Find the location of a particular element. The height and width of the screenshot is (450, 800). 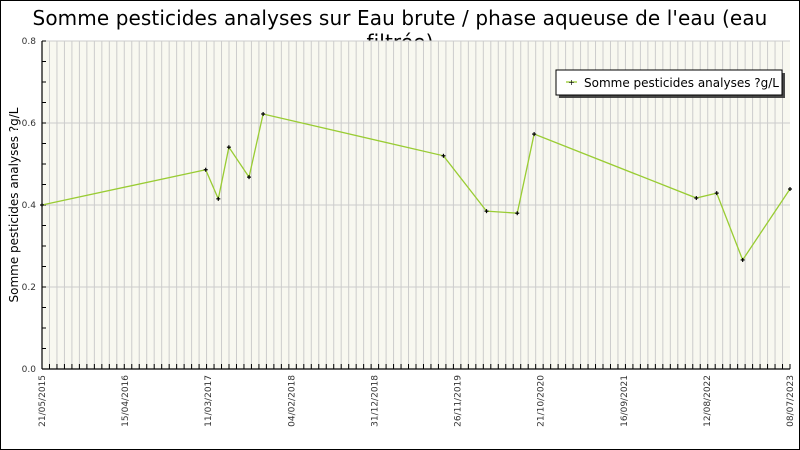

svg-text: 11/03/2017 is located at coordinates (209, 401).